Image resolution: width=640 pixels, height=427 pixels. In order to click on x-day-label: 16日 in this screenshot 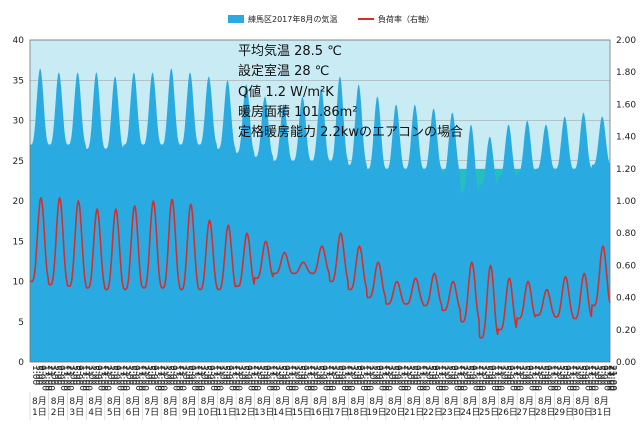, I will do `click(320, 412)`.